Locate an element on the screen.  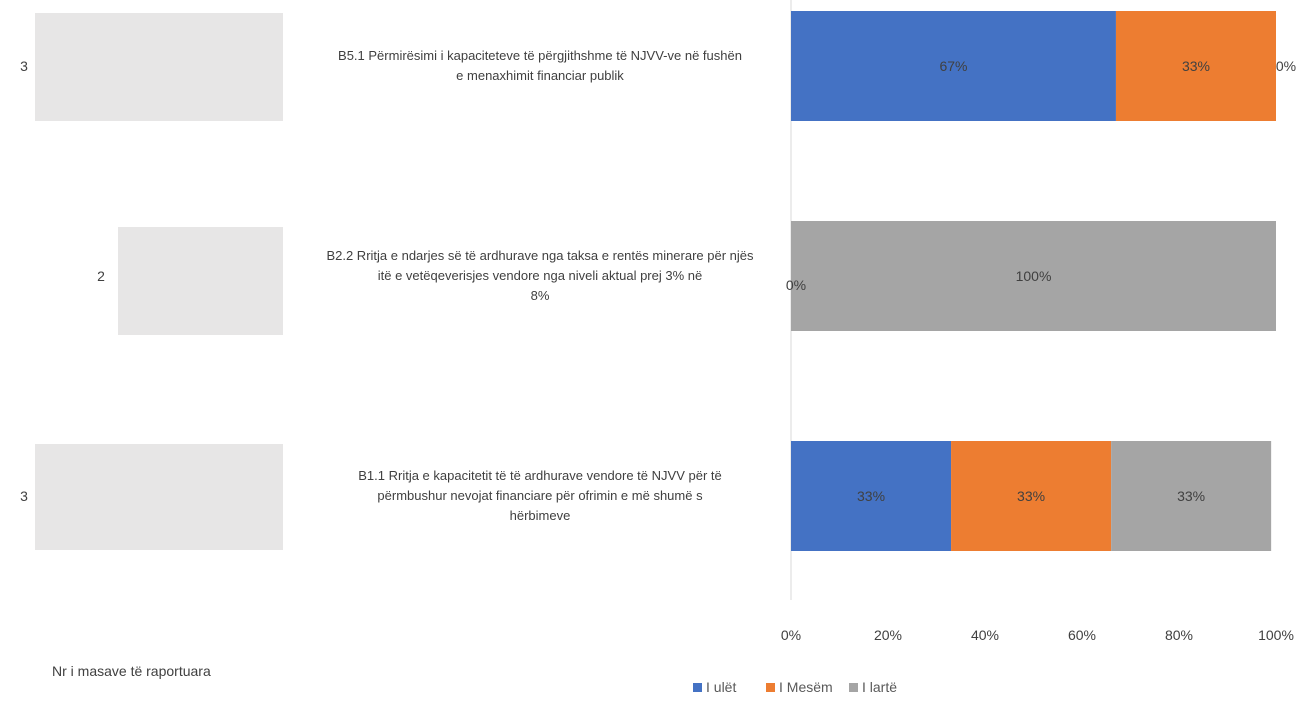
data-label: 100% is located at coordinates (1034, 276).